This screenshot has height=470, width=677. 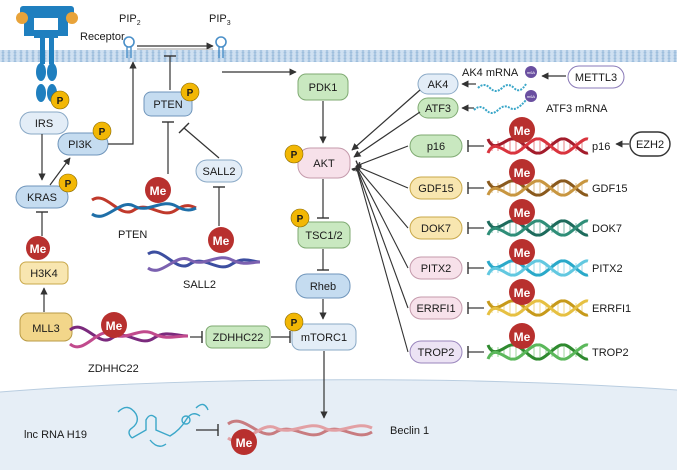 What do you see at coordinates (129, 47) in the screenshot?
I see `pip2-icon` at bounding box center [129, 47].